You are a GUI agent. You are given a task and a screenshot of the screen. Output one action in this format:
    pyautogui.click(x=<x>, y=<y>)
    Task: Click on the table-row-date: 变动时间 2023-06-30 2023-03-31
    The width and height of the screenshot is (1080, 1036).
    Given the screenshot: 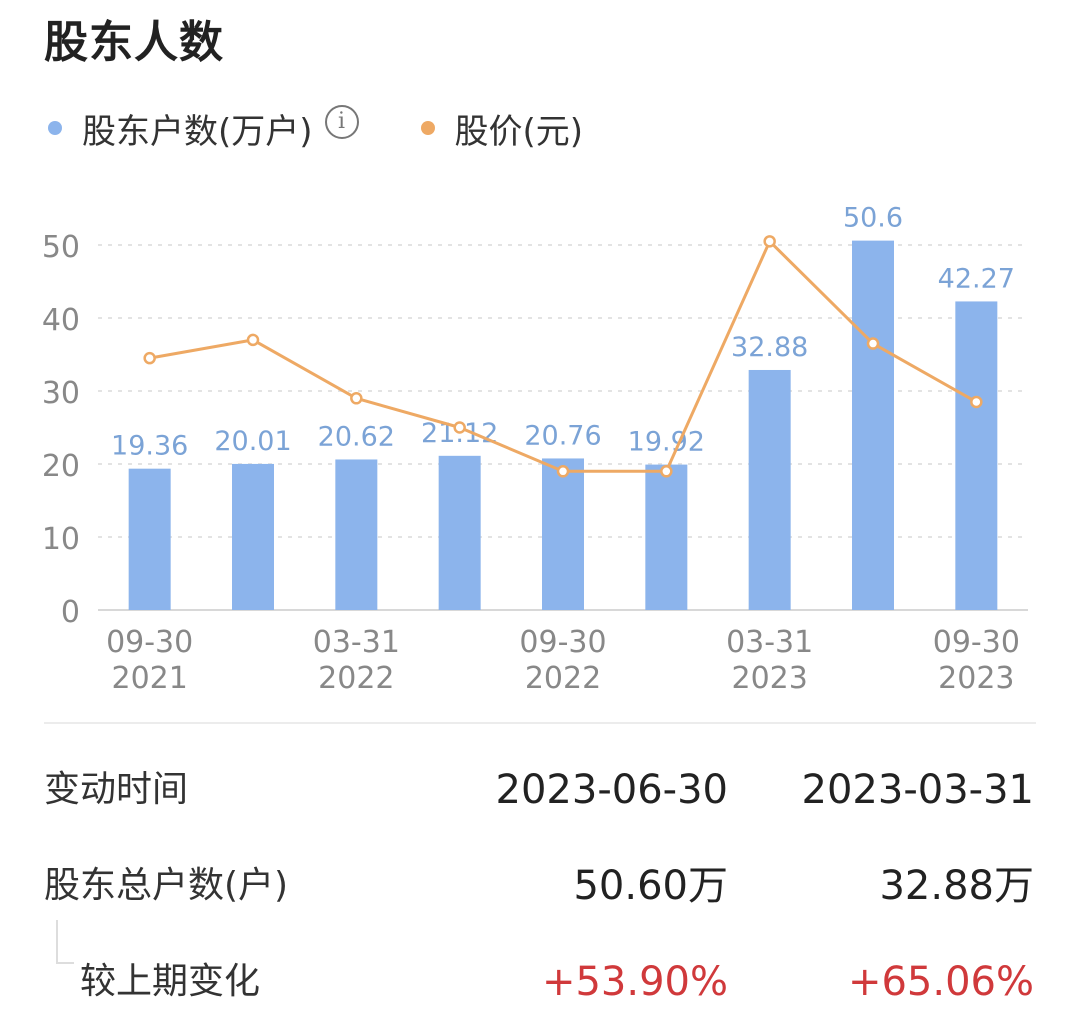 What is the action you would take?
    pyautogui.click(x=540, y=790)
    